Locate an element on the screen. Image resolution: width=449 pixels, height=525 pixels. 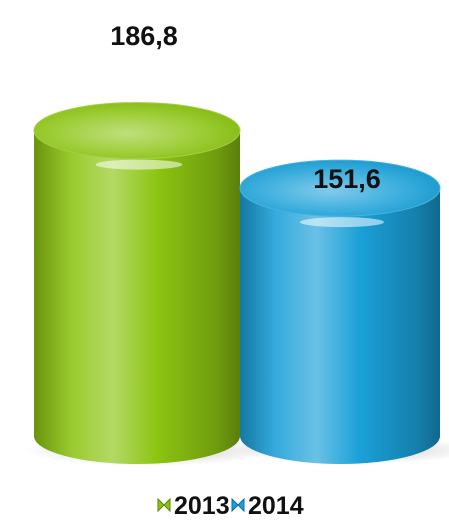
bar-highlight-2013 is located at coordinates (139, 164).